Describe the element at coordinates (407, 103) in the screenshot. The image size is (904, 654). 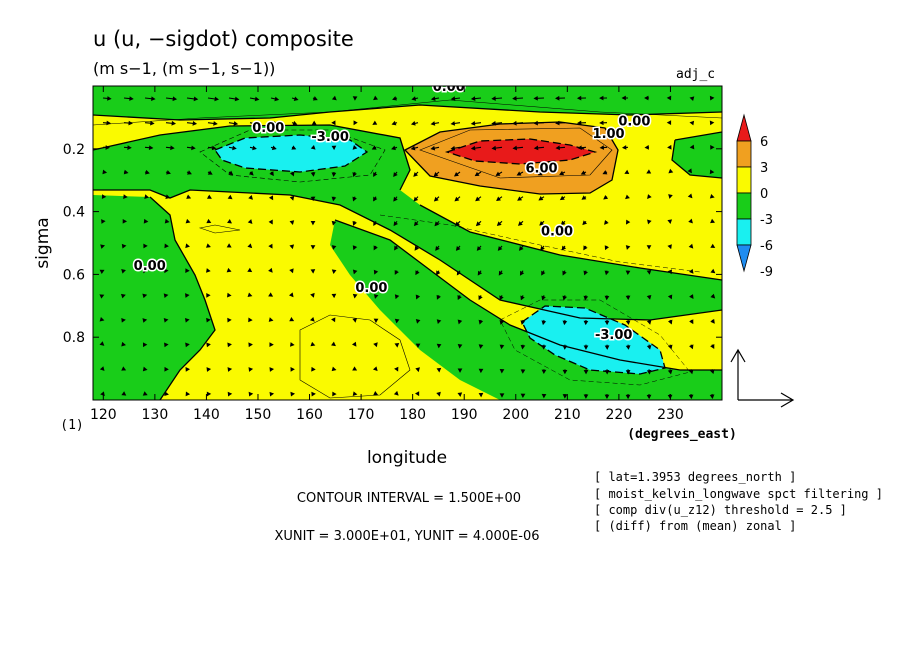
I see `green-region-top` at that location.